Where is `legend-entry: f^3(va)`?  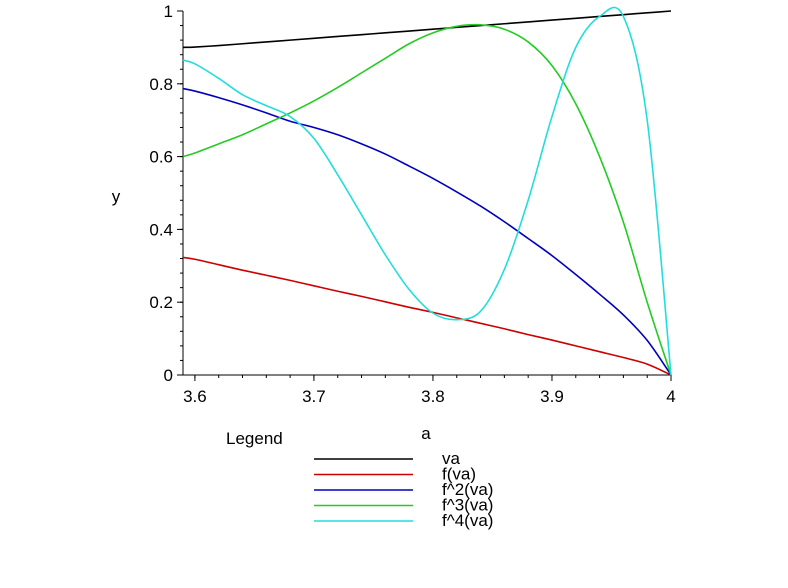 legend-entry: f^3(va) is located at coordinates (467, 505).